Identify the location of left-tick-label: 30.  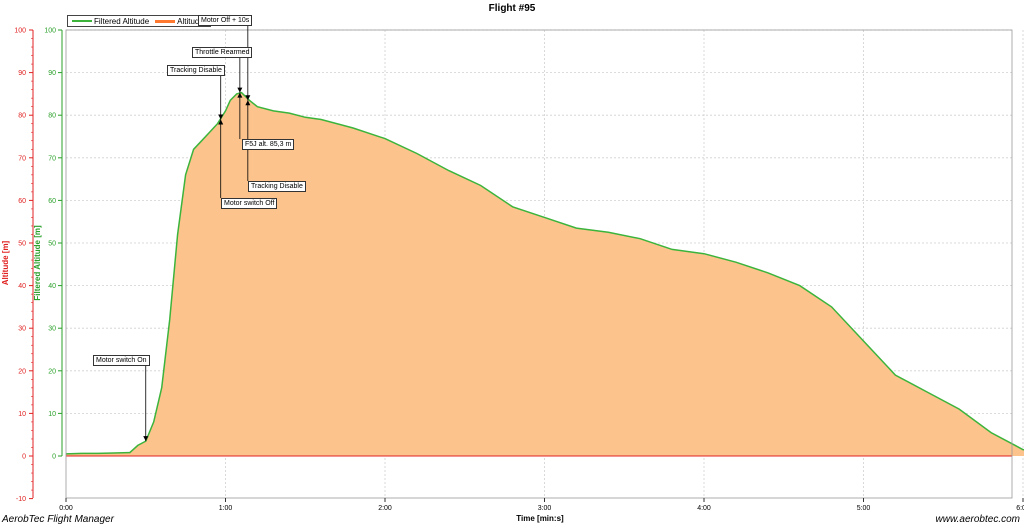
(22, 329).